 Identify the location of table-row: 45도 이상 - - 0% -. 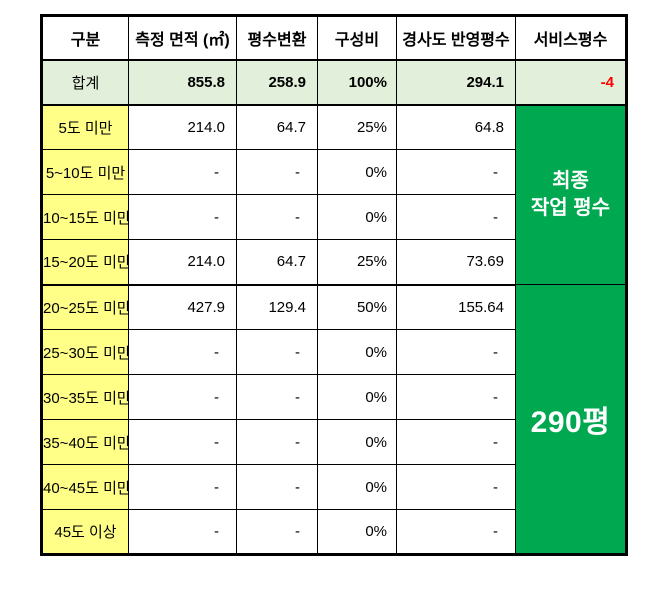
(334, 532).